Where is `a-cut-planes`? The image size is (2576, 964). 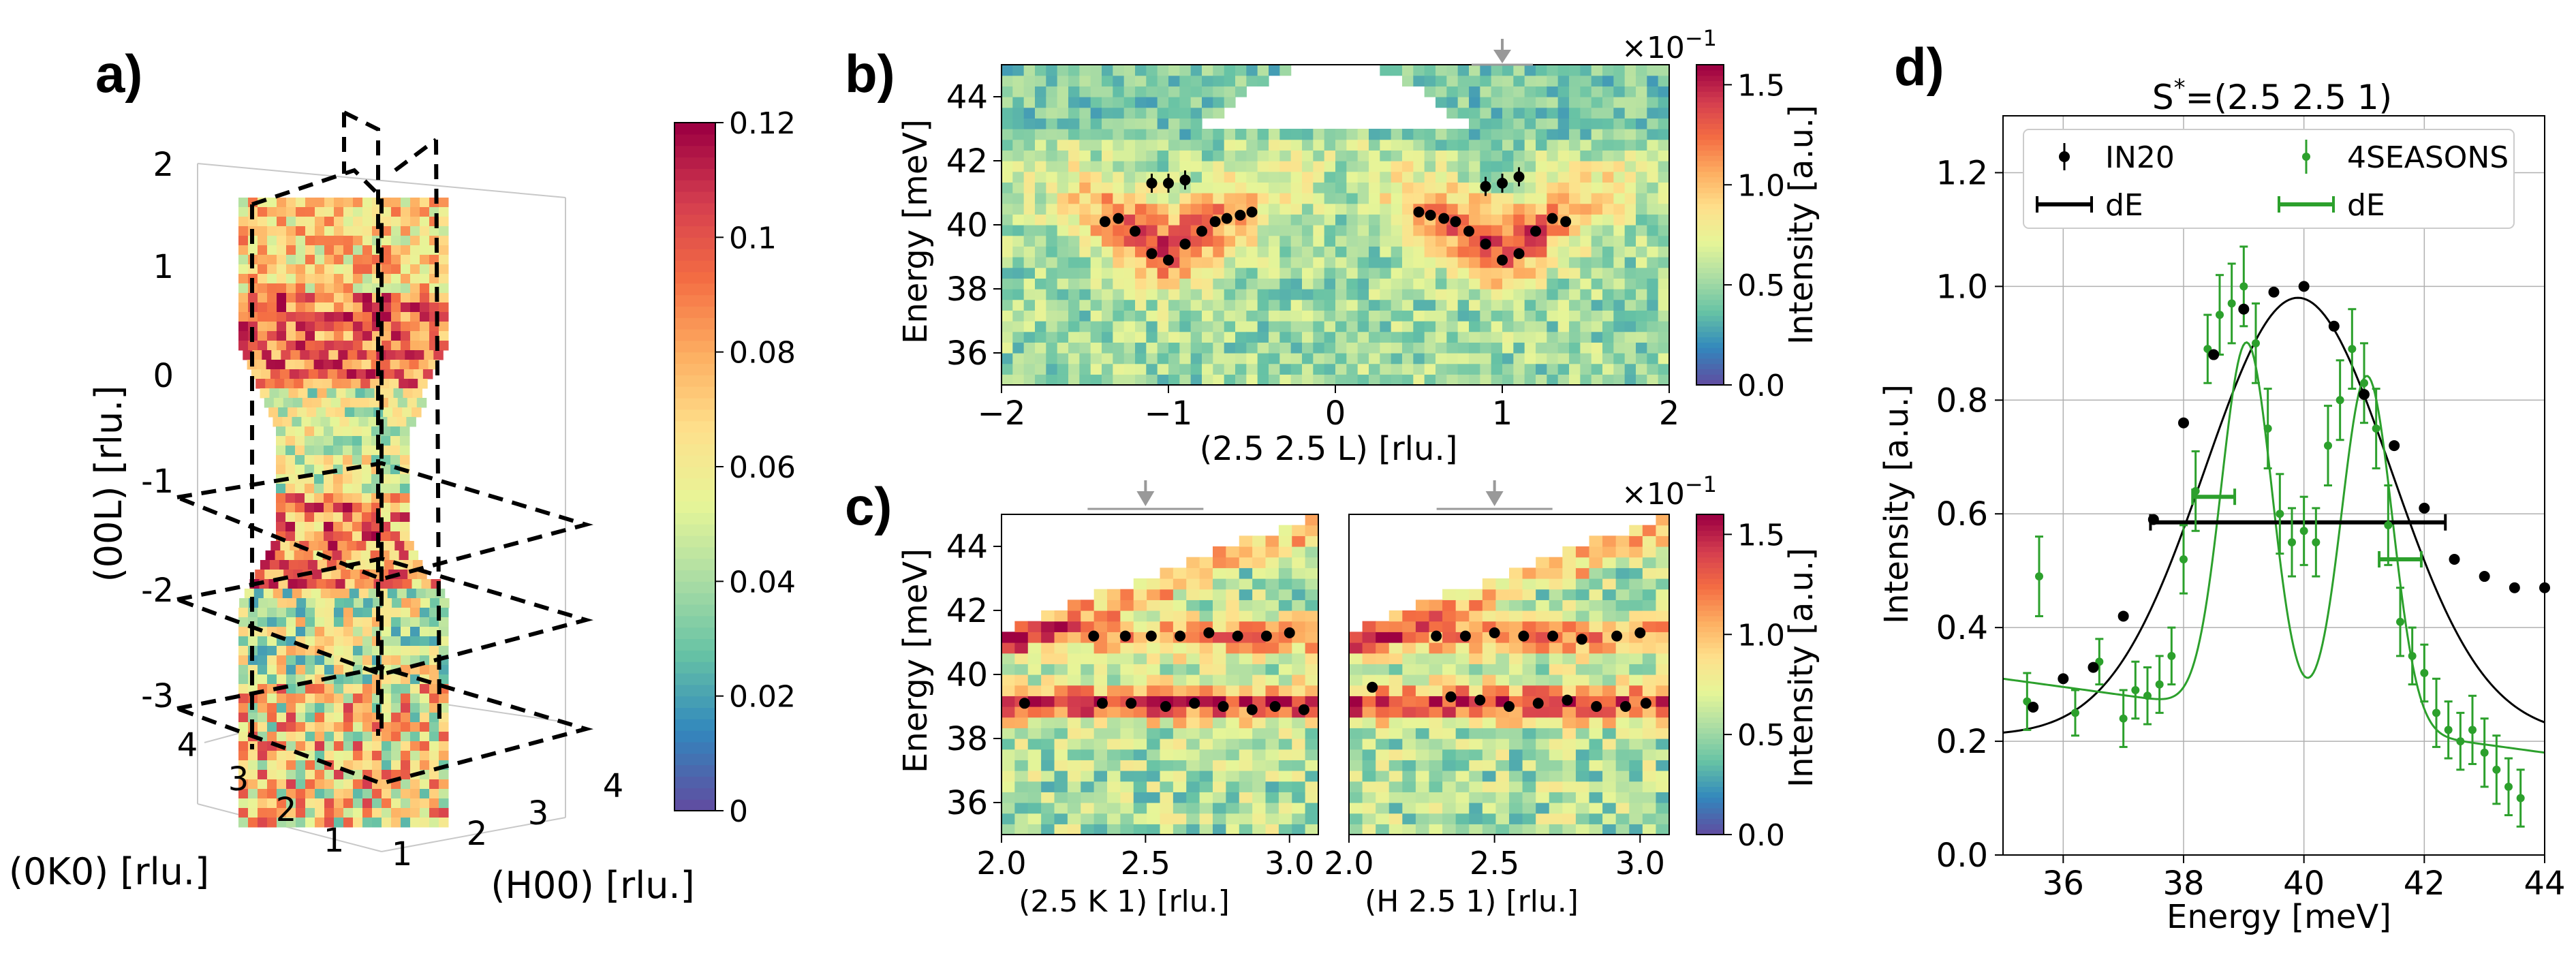 a-cut-planes is located at coordinates (385, 448).